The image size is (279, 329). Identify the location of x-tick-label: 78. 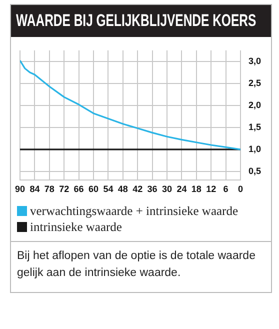
(49, 189).